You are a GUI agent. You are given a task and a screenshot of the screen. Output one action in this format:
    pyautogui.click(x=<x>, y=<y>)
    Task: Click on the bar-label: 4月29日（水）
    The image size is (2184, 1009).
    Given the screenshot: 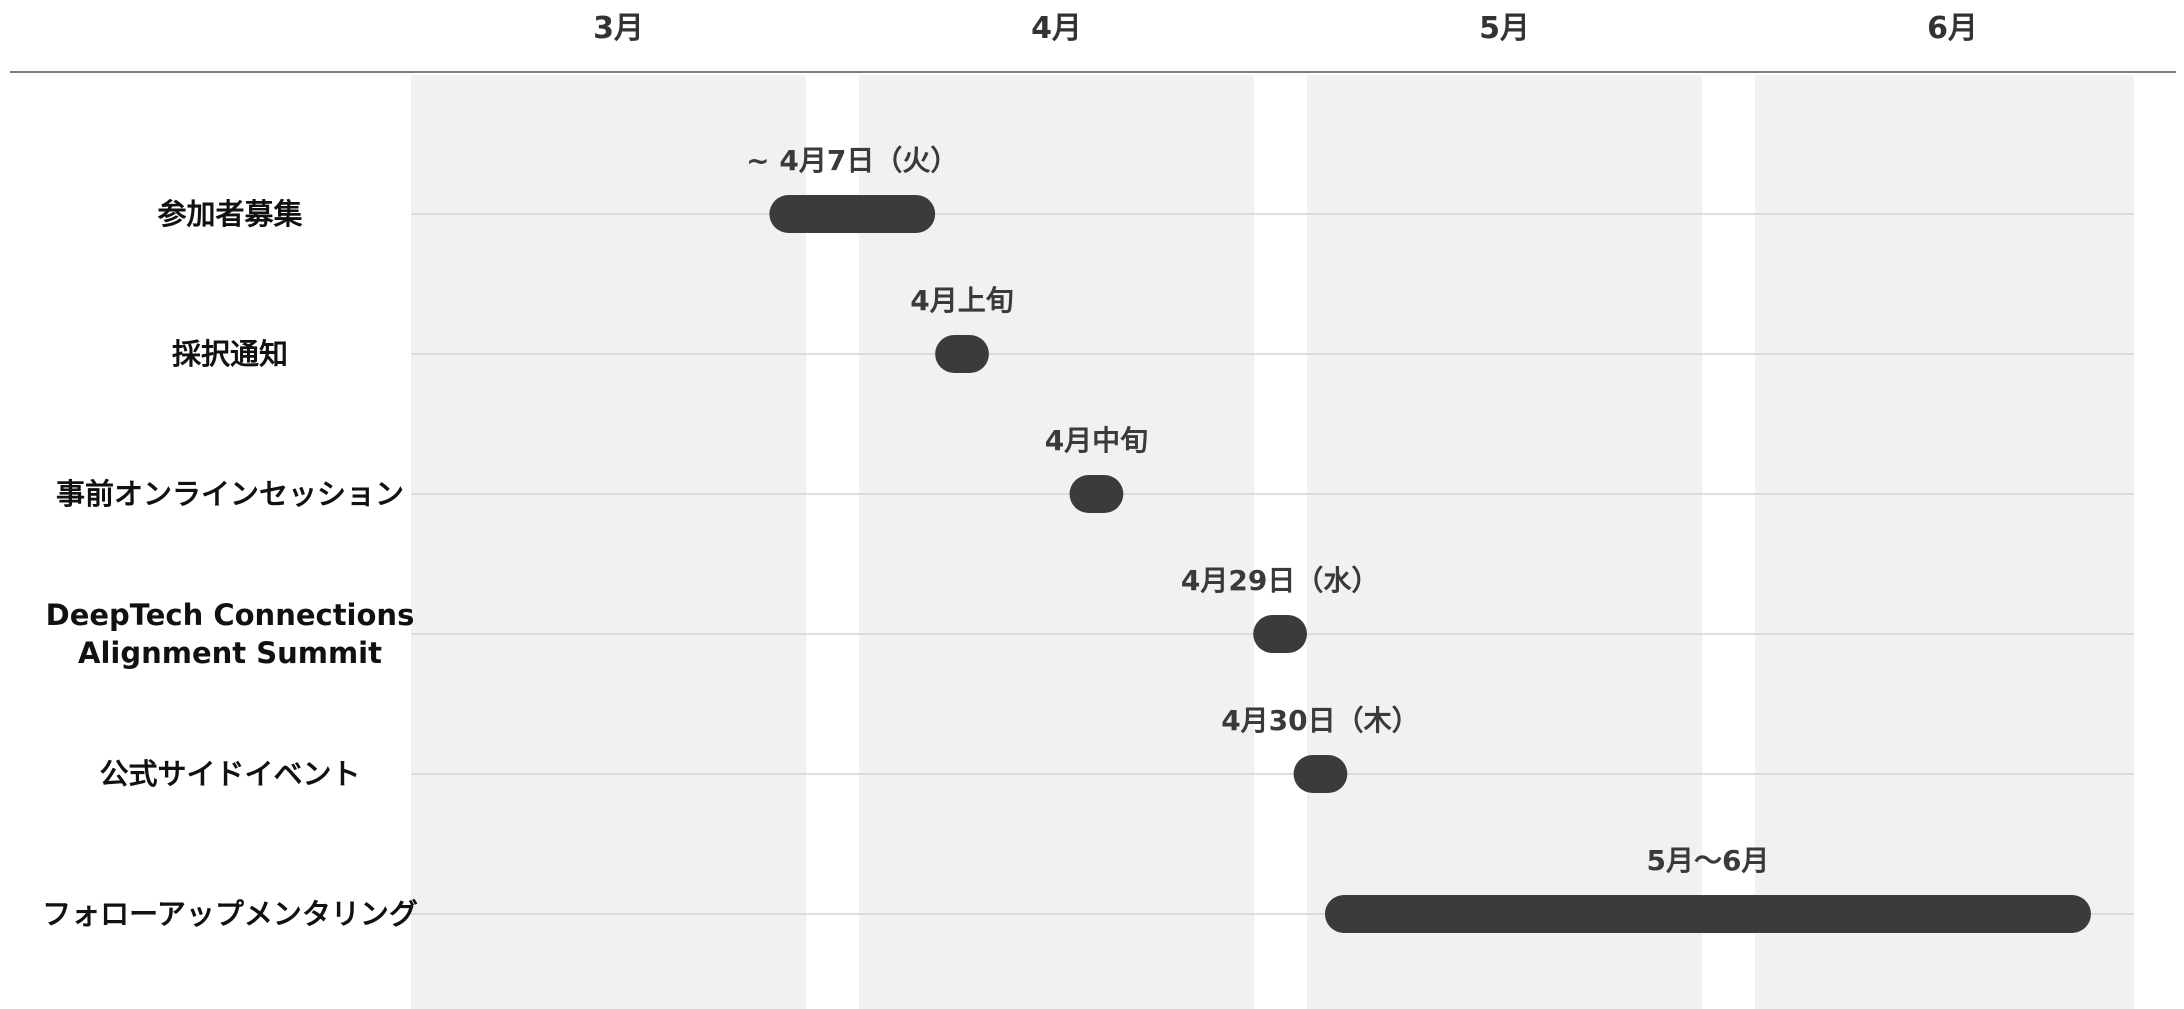 What is the action you would take?
    pyautogui.click(x=1280, y=580)
    